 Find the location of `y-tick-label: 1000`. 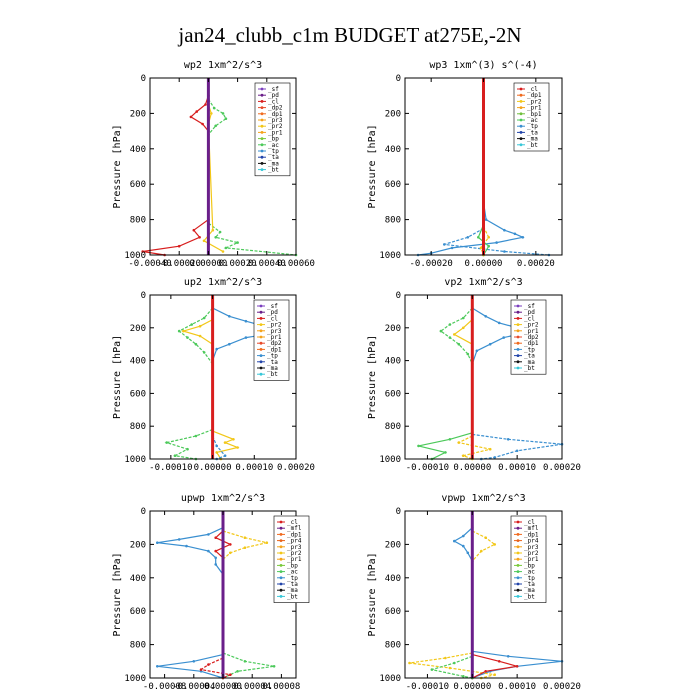

y-tick-label: 1000 is located at coordinates (135, 460).